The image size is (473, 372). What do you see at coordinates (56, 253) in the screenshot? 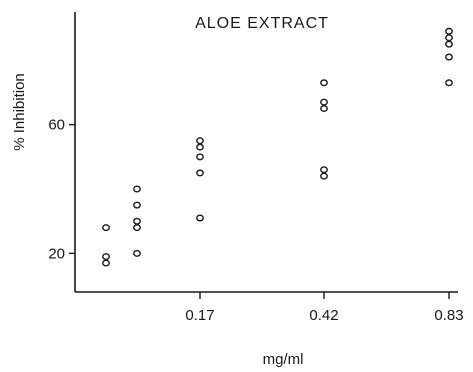
I see `y-tick-label: 20` at bounding box center [56, 253].